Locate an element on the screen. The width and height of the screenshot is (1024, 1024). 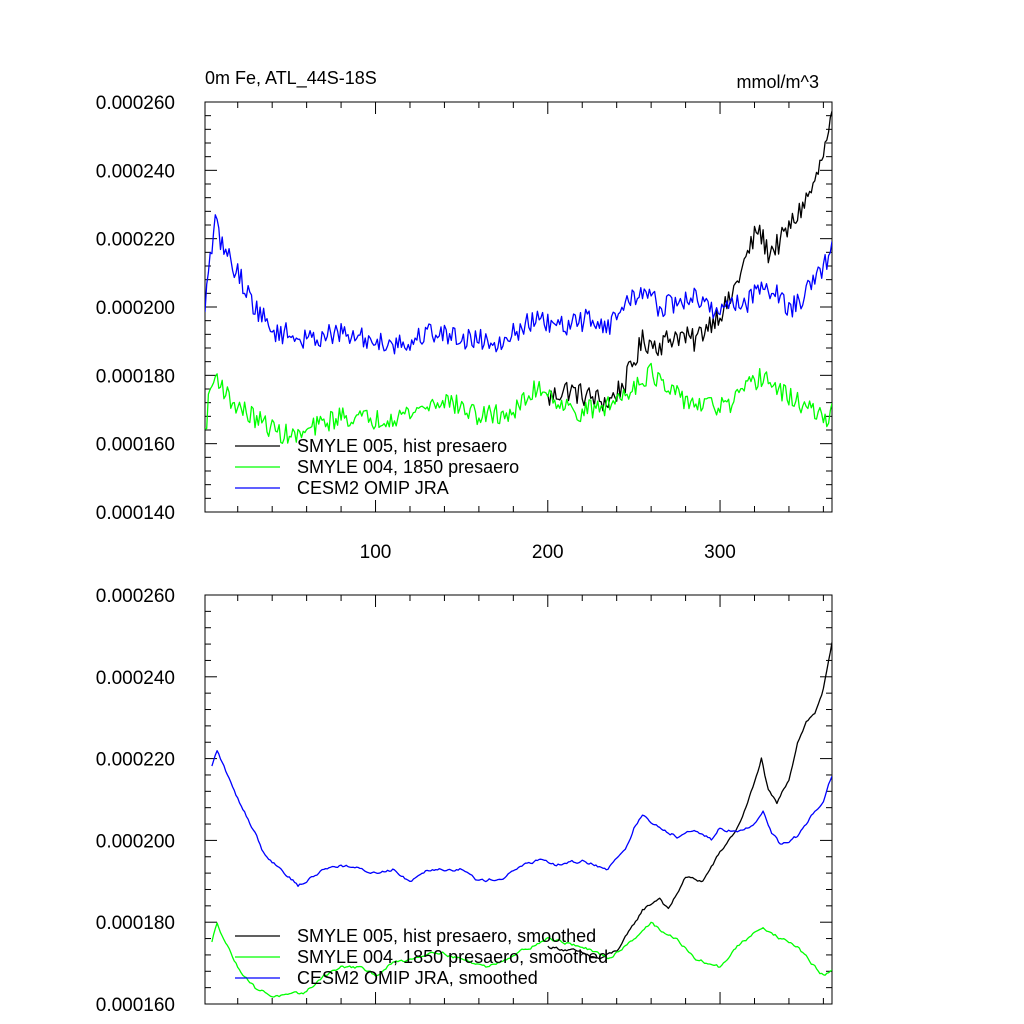
legend-label: CESM2 OMIP JRA is located at coordinates (373, 488).